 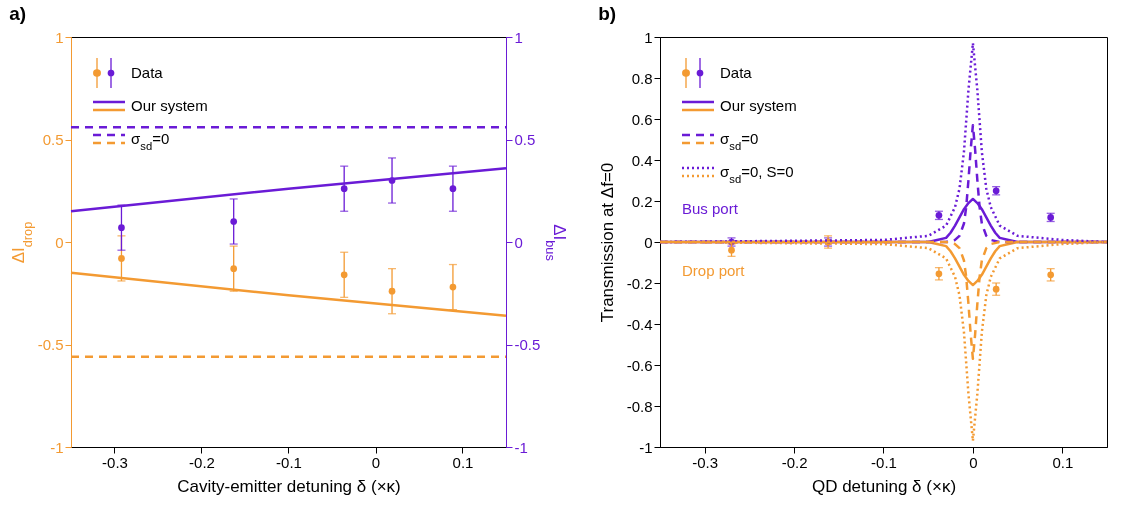 I want to click on y2-tick-label: 0.5, so click(x=525, y=139).